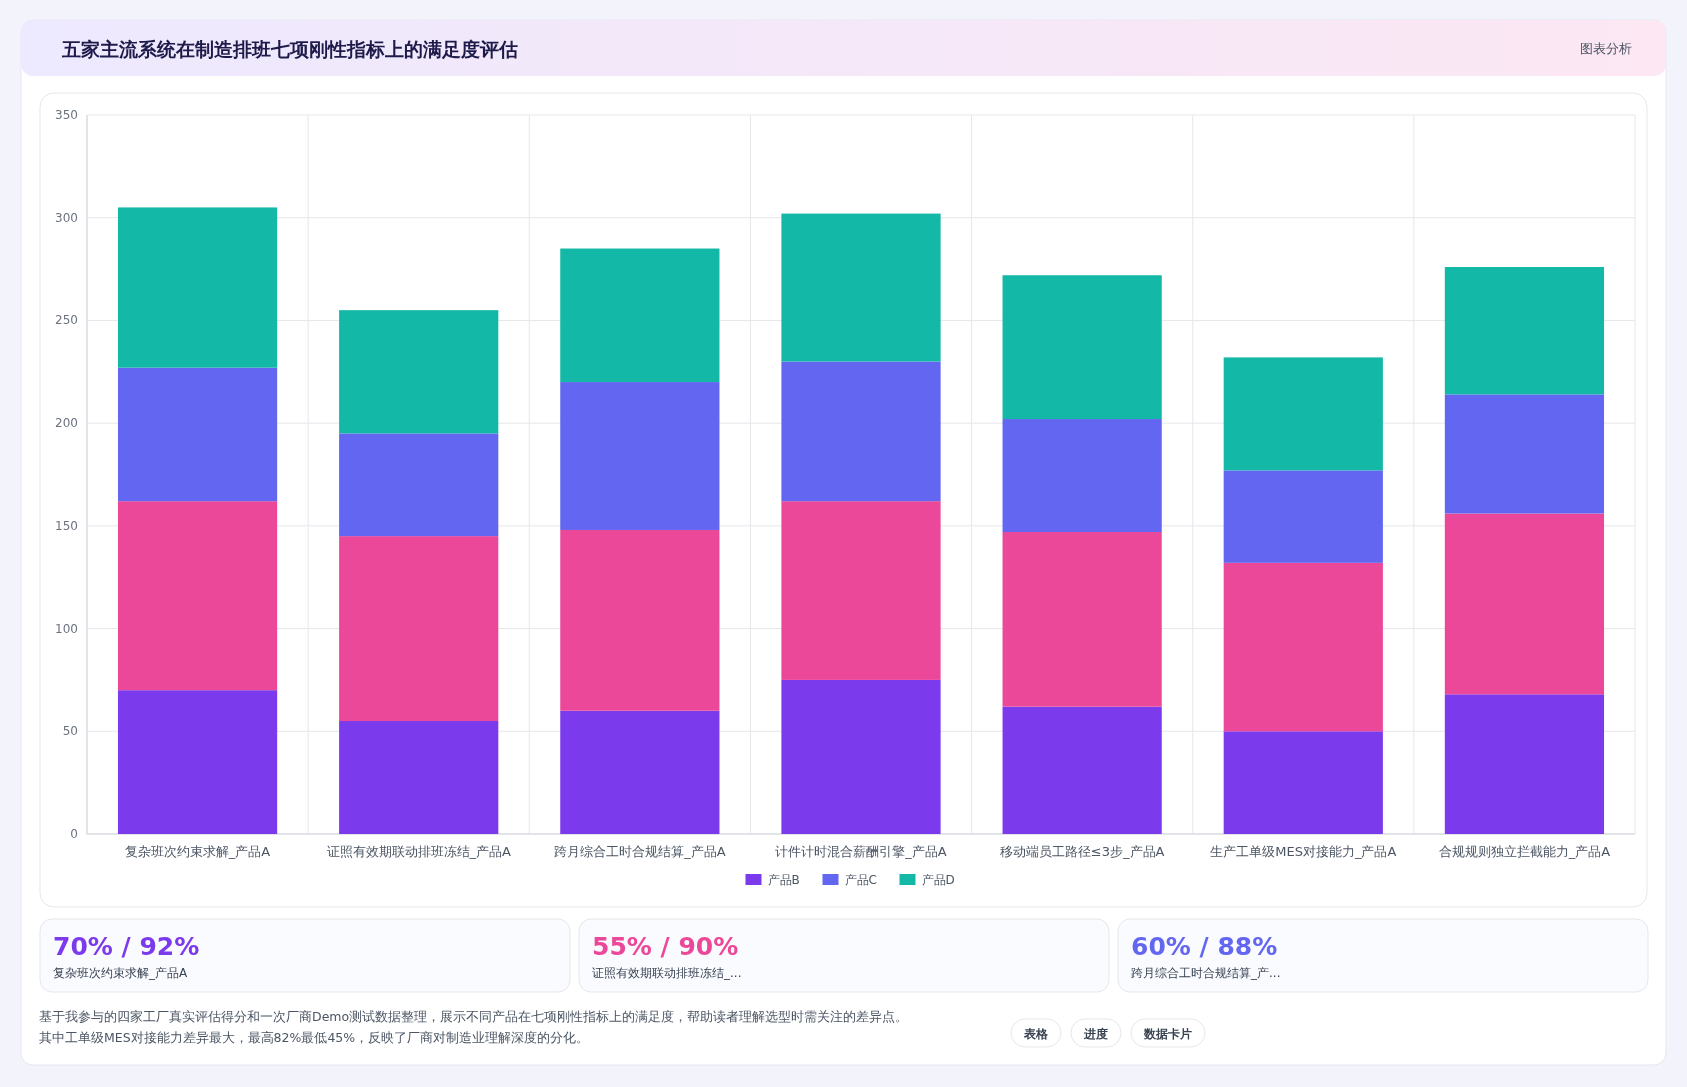 This screenshot has width=1687, height=1087. I want to click on y-tick-label: 0, so click(74, 834).